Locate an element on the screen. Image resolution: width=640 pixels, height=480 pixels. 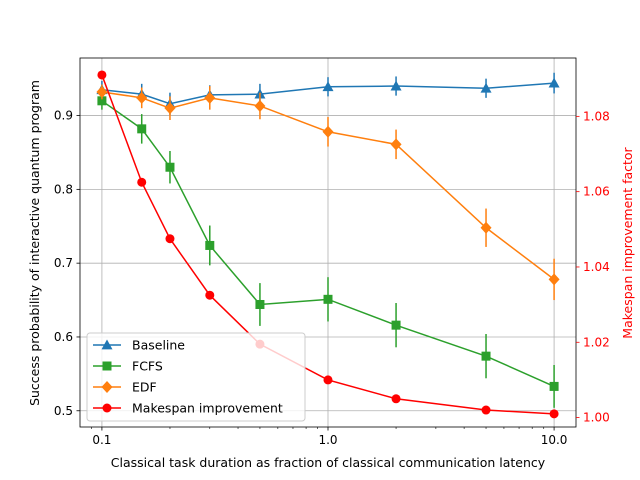
x-axis: 0.1 1.0 10.0 is located at coordinates (329, 437).